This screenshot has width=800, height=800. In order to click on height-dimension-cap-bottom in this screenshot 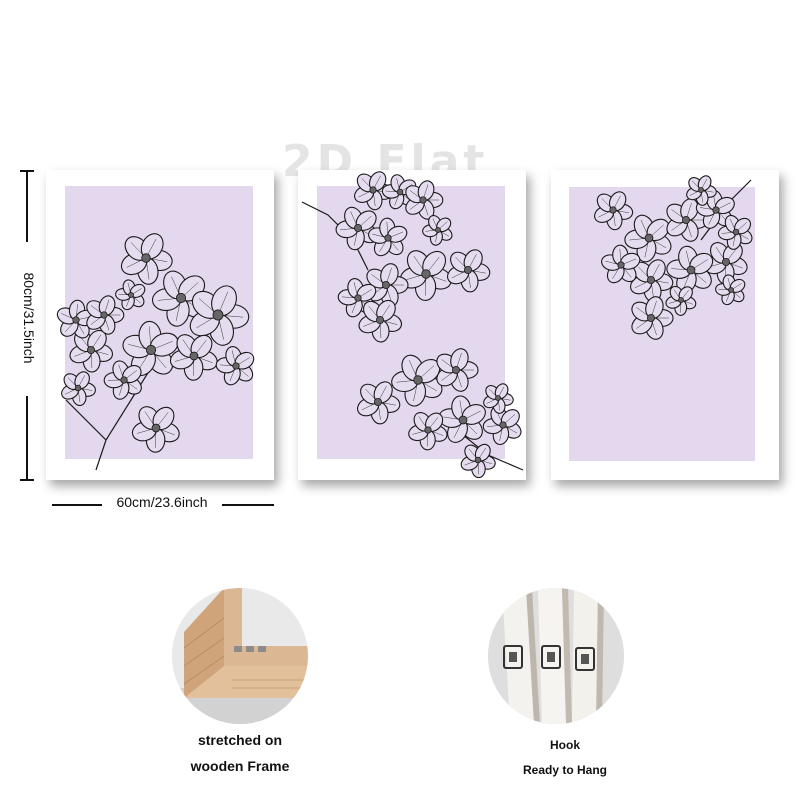, I will do `click(27, 480)`.